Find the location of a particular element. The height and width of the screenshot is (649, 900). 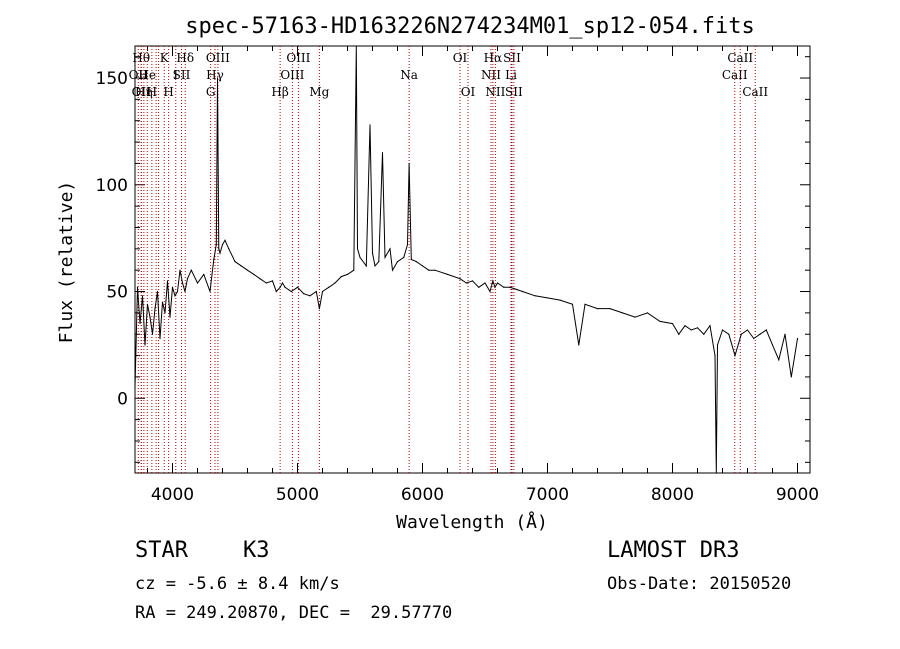

observation-date: Obs-Date: 20150520 is located at coordinates (699, 584).